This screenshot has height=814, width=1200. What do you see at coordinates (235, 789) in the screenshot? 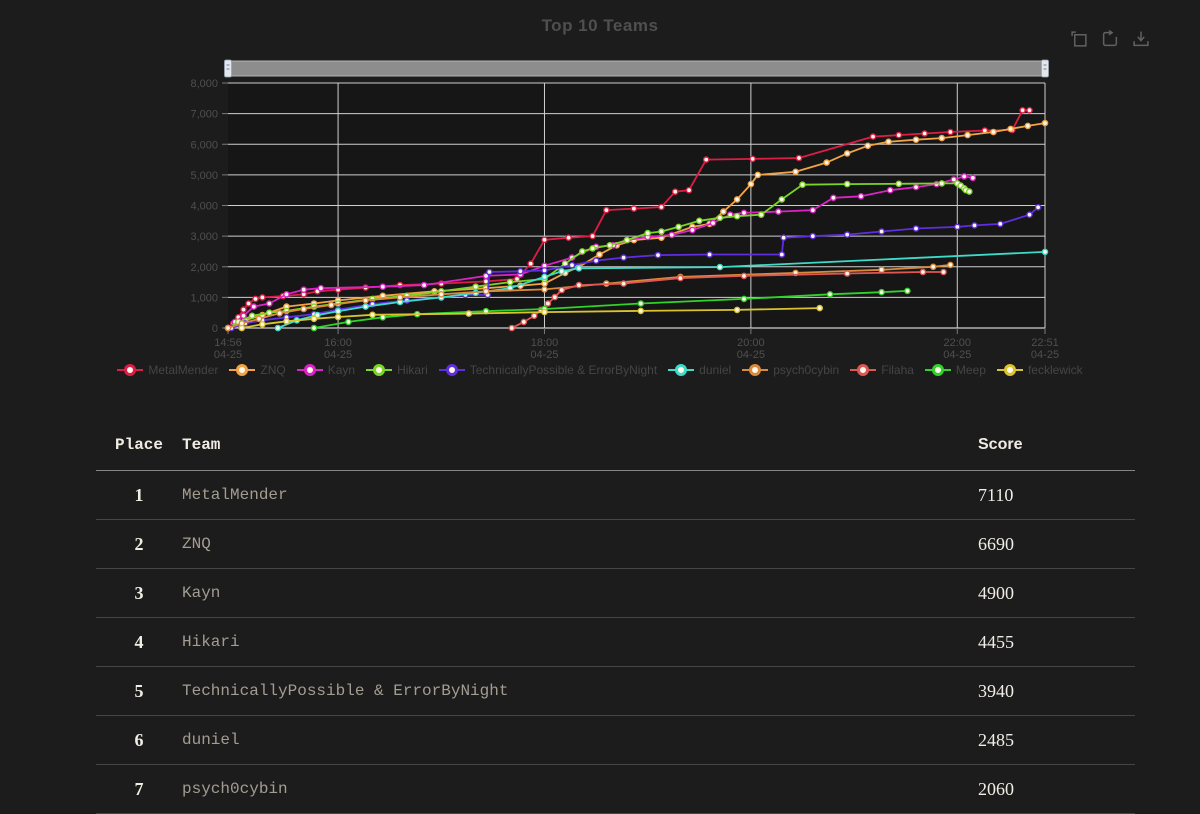
I see `team-name-link: psych0cybin` at bounding box center [235, 789].